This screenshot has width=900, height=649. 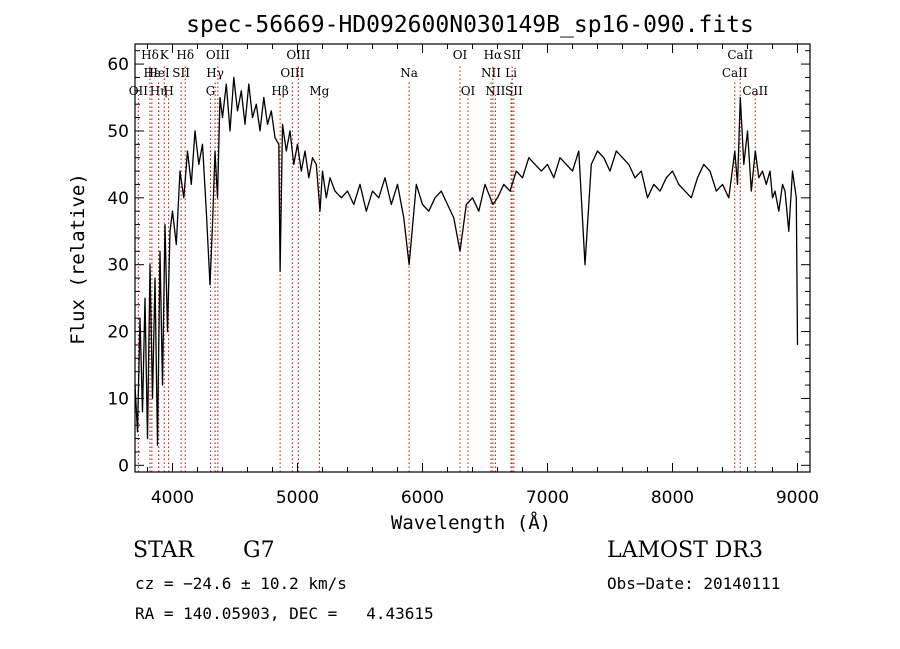 What do you see at coordinates (685, 550) in the screenshot?
I see `survey-name: LAMOST DR3` at bounding box center [685, 550].